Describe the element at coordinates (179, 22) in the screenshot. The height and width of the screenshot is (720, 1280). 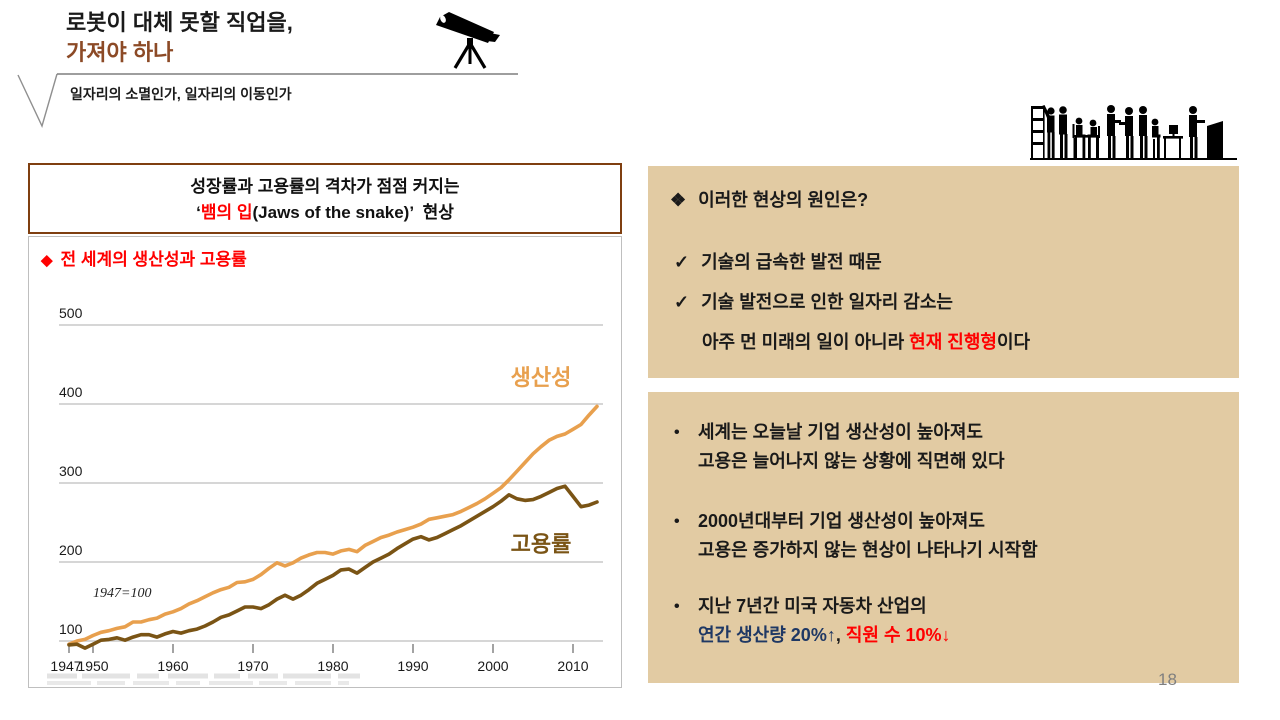
I see `title-line-1: 로봇이 대체 못할 직업을,` at that location.